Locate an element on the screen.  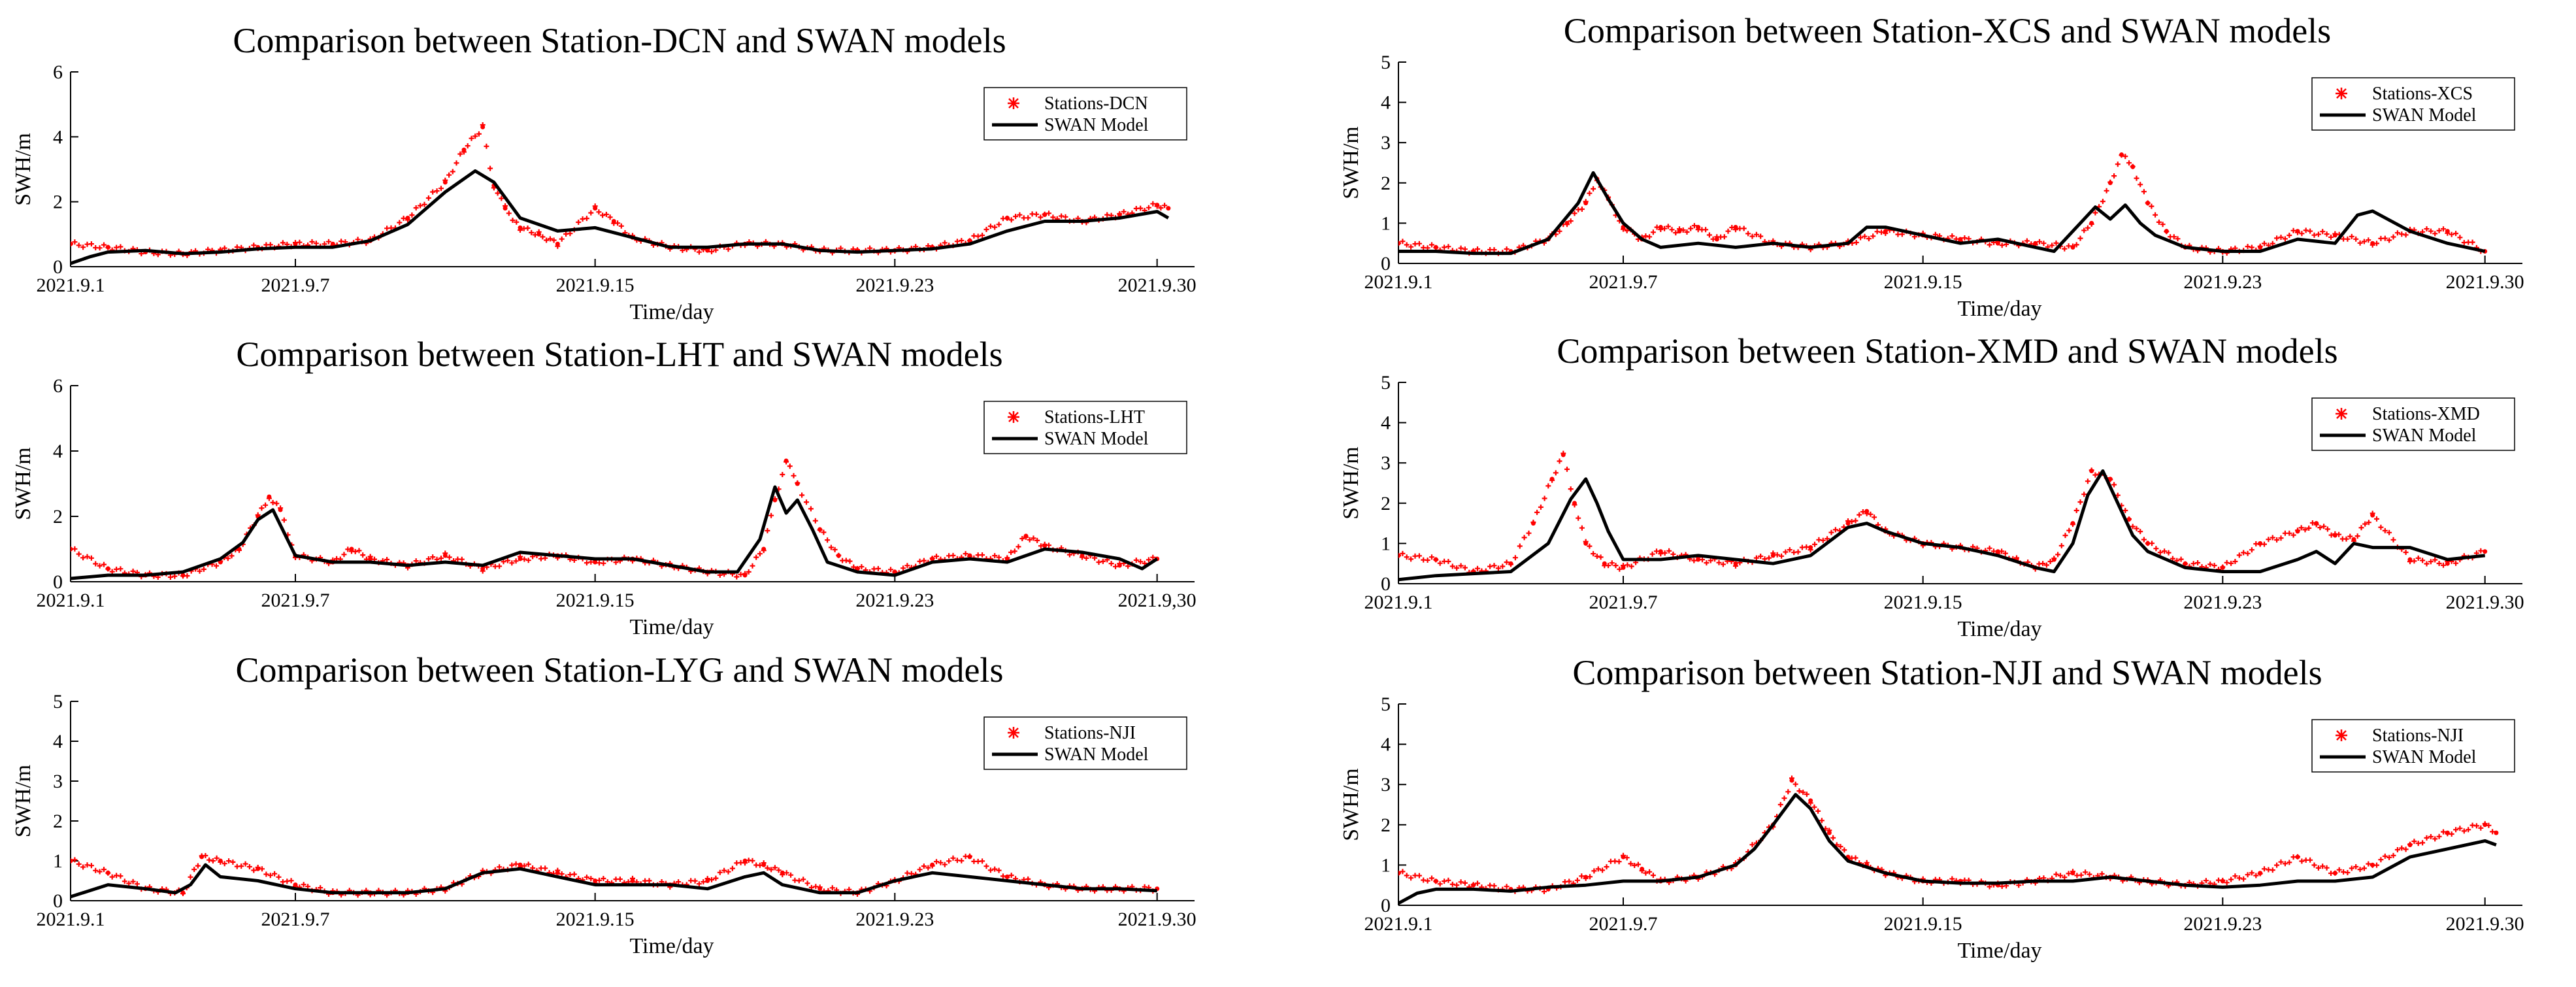
legend-observed-label: Stations-LHT is located at coordinates (1094, 417).